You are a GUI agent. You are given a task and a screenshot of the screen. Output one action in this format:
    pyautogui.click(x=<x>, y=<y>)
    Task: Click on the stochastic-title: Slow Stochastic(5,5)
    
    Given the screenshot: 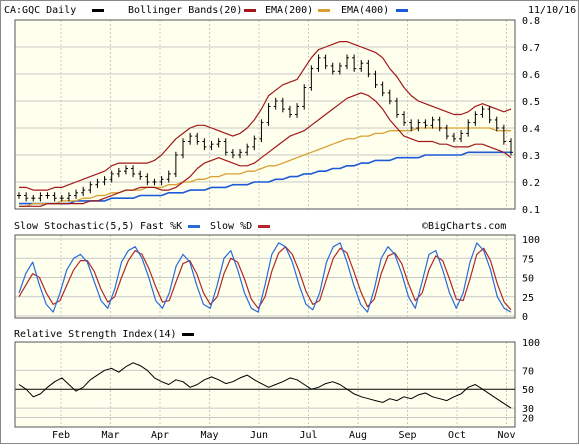 What is the action you would take?
    pyautogui.click(x=74, y=226)
    